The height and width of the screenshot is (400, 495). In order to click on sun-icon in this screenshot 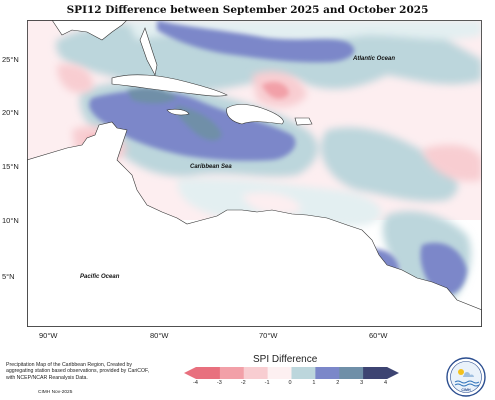, I will do `click(461, 372)`.